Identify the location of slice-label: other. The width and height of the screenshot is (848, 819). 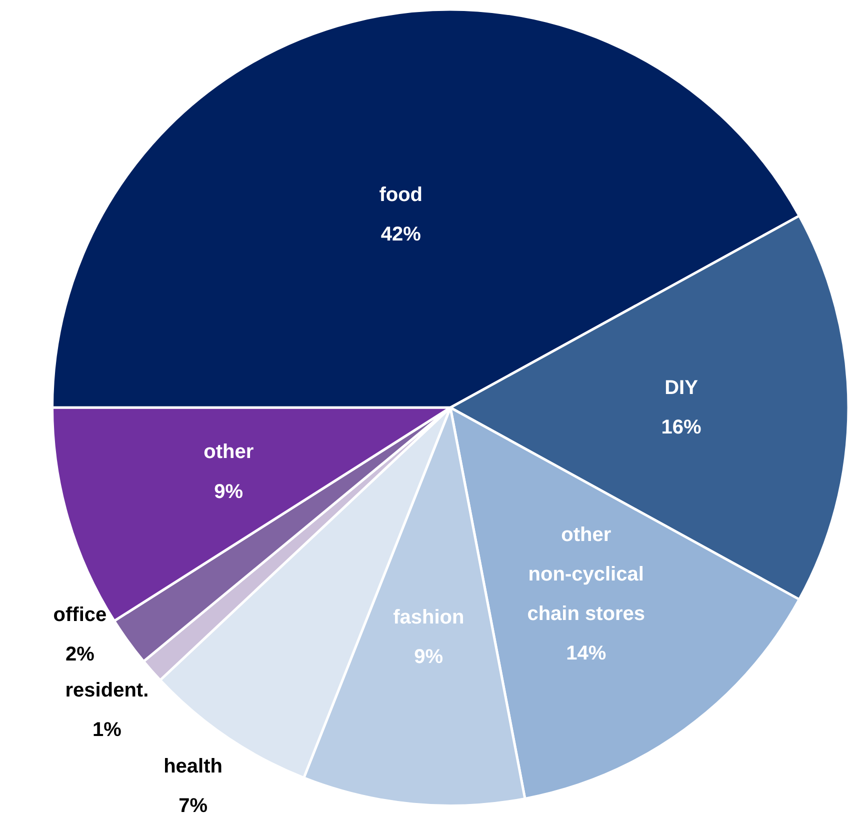
(229, 452).